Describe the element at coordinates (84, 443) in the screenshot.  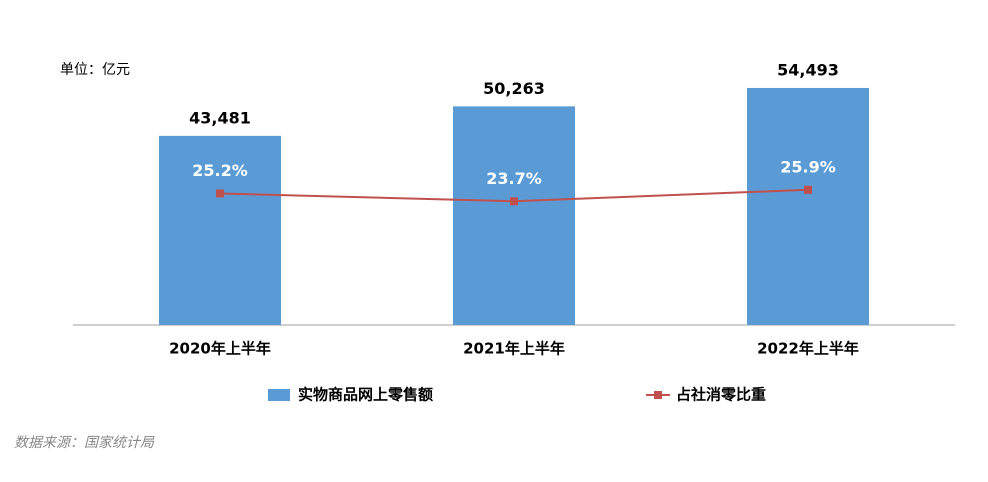
I see `source-note: 数据来源：国家统计局` at that location.